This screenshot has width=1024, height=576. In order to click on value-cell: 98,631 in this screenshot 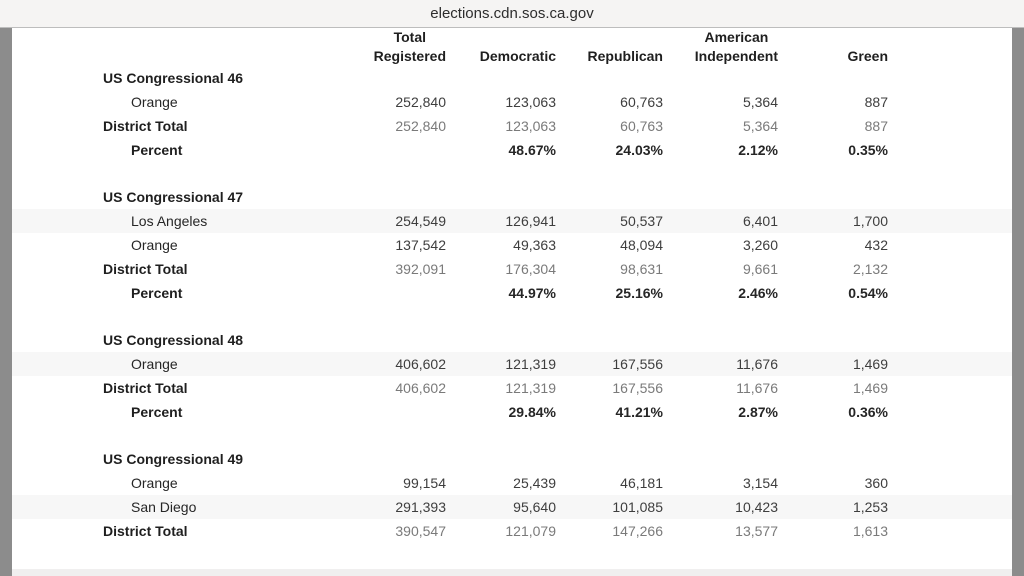, I will do `click(641, 269)`.